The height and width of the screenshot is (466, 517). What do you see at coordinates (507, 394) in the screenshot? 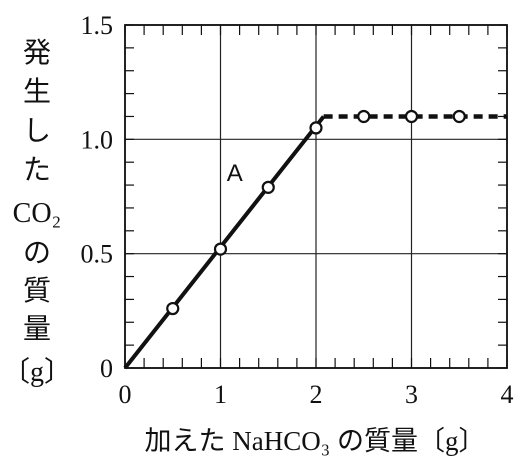
I see `x-tick-label: 4` at bounding box center [507, 394].